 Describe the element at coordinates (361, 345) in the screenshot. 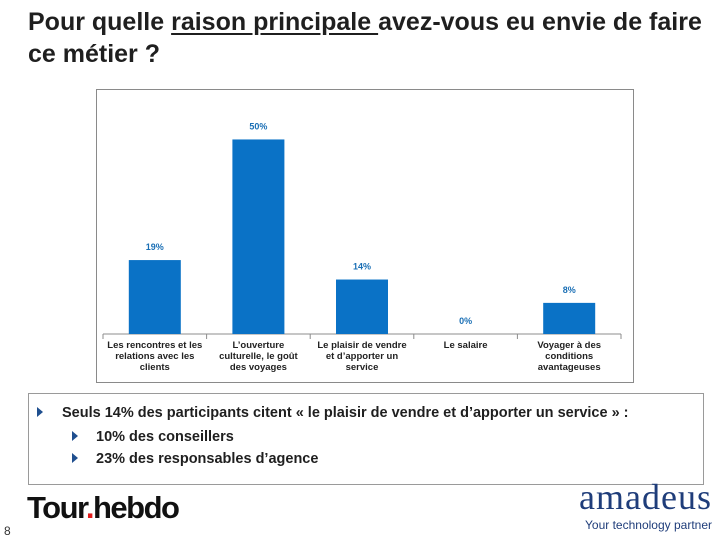

I see `category-label: Le plaisir de vendre` at that location.